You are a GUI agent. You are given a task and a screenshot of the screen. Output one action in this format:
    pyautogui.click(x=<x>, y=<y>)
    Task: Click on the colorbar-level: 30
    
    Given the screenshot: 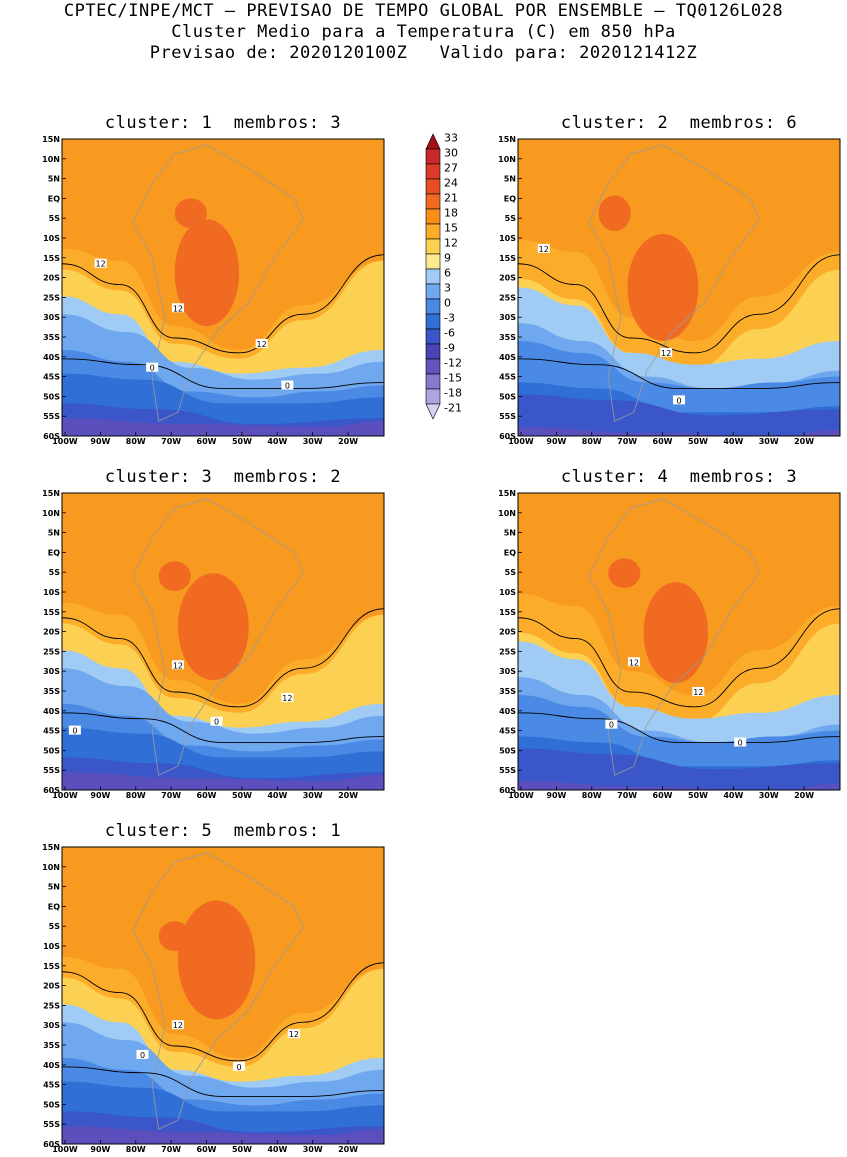 What is the action you would take?
    pyautogui.click(x=451, y=153)
    